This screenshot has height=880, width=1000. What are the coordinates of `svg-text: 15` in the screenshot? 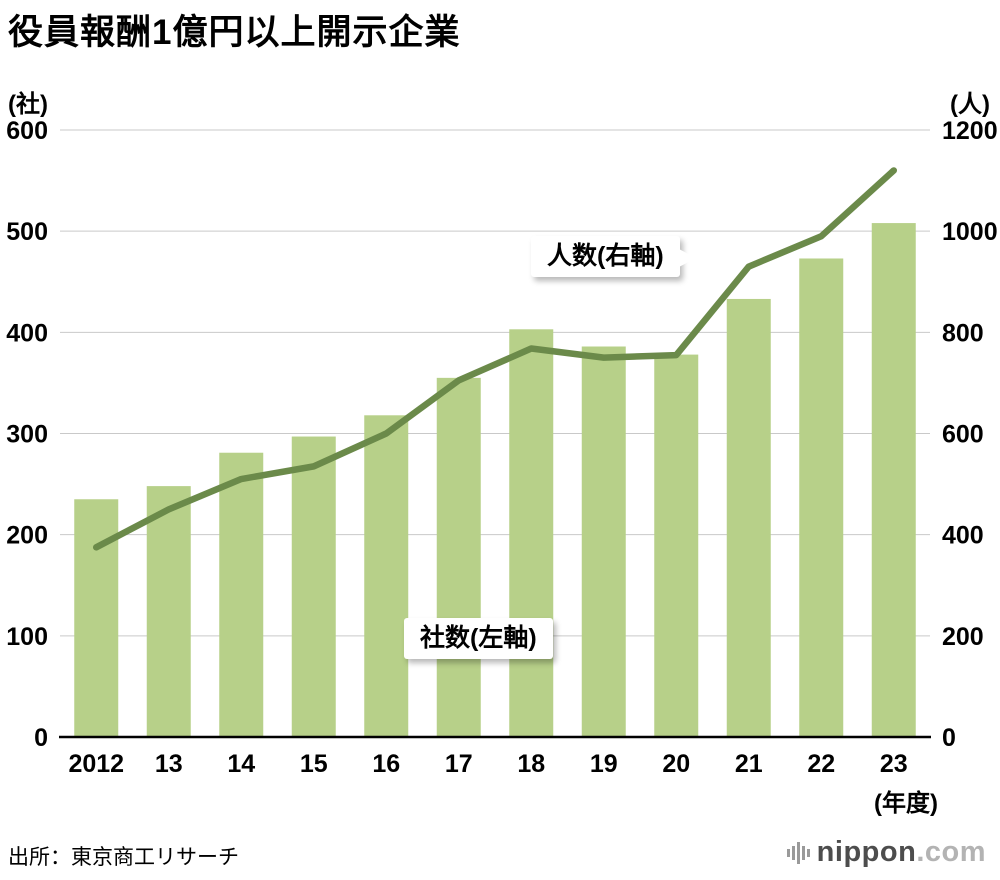 It's located at (314, 764).